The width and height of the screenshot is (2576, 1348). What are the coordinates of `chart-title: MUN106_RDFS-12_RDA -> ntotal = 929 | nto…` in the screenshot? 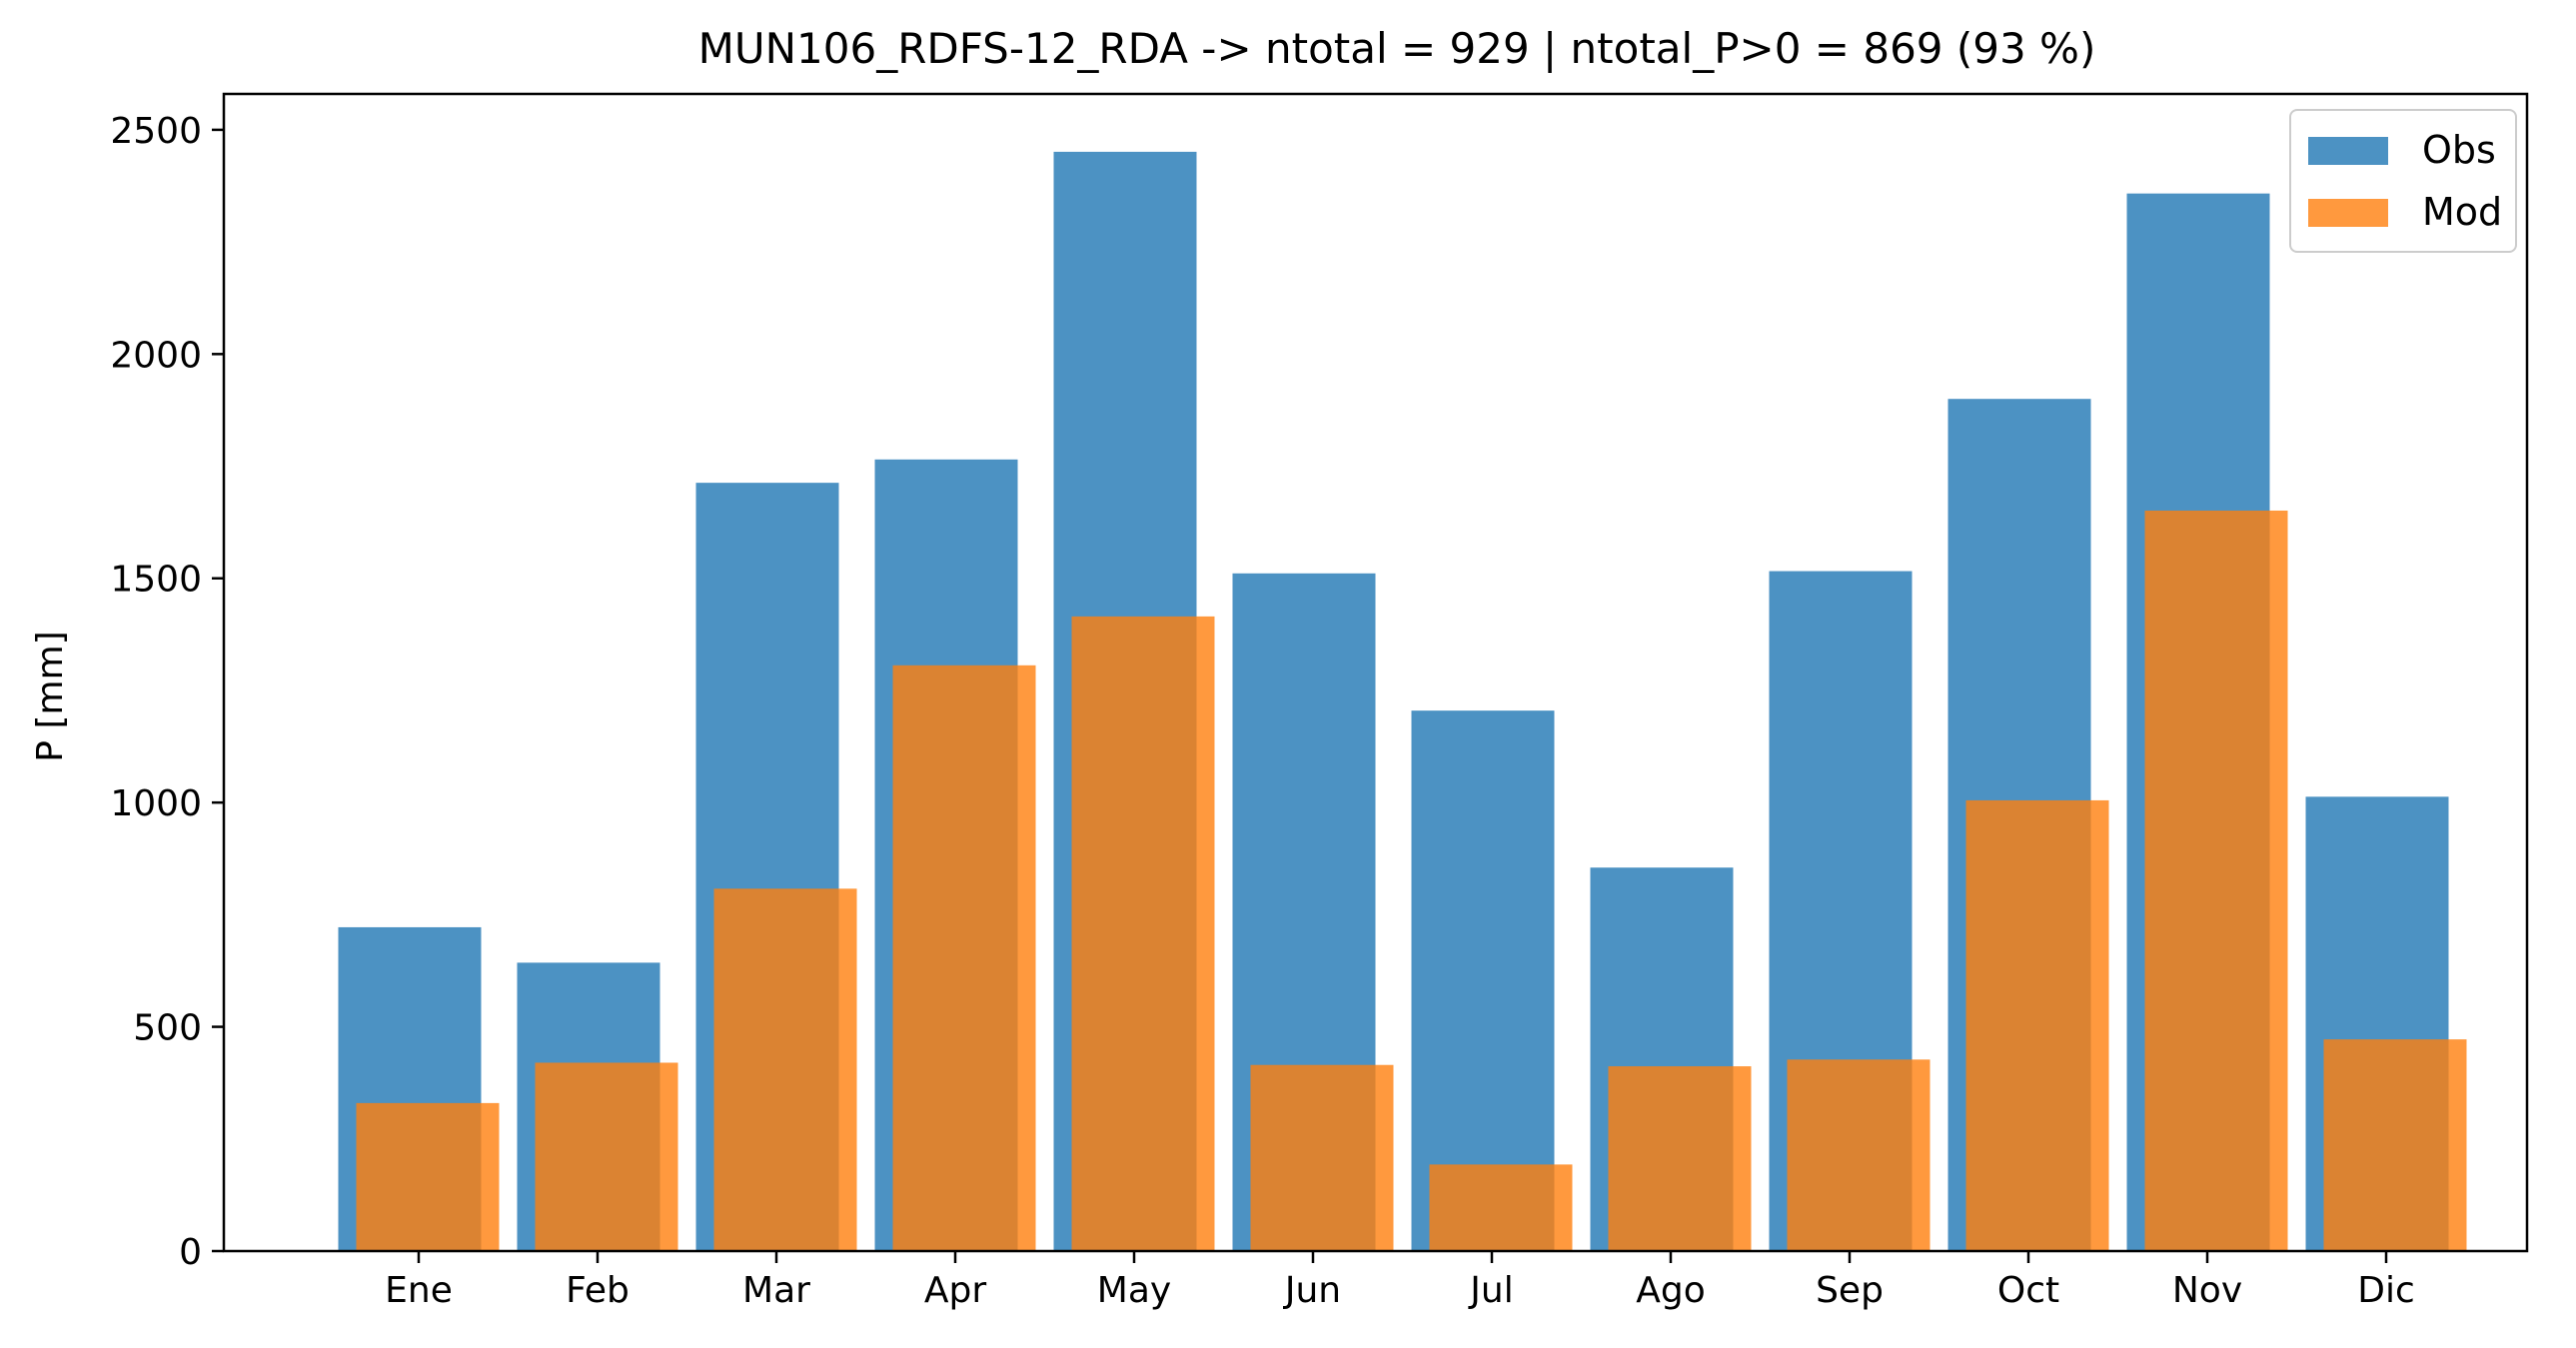 It's located at (1397, 49).